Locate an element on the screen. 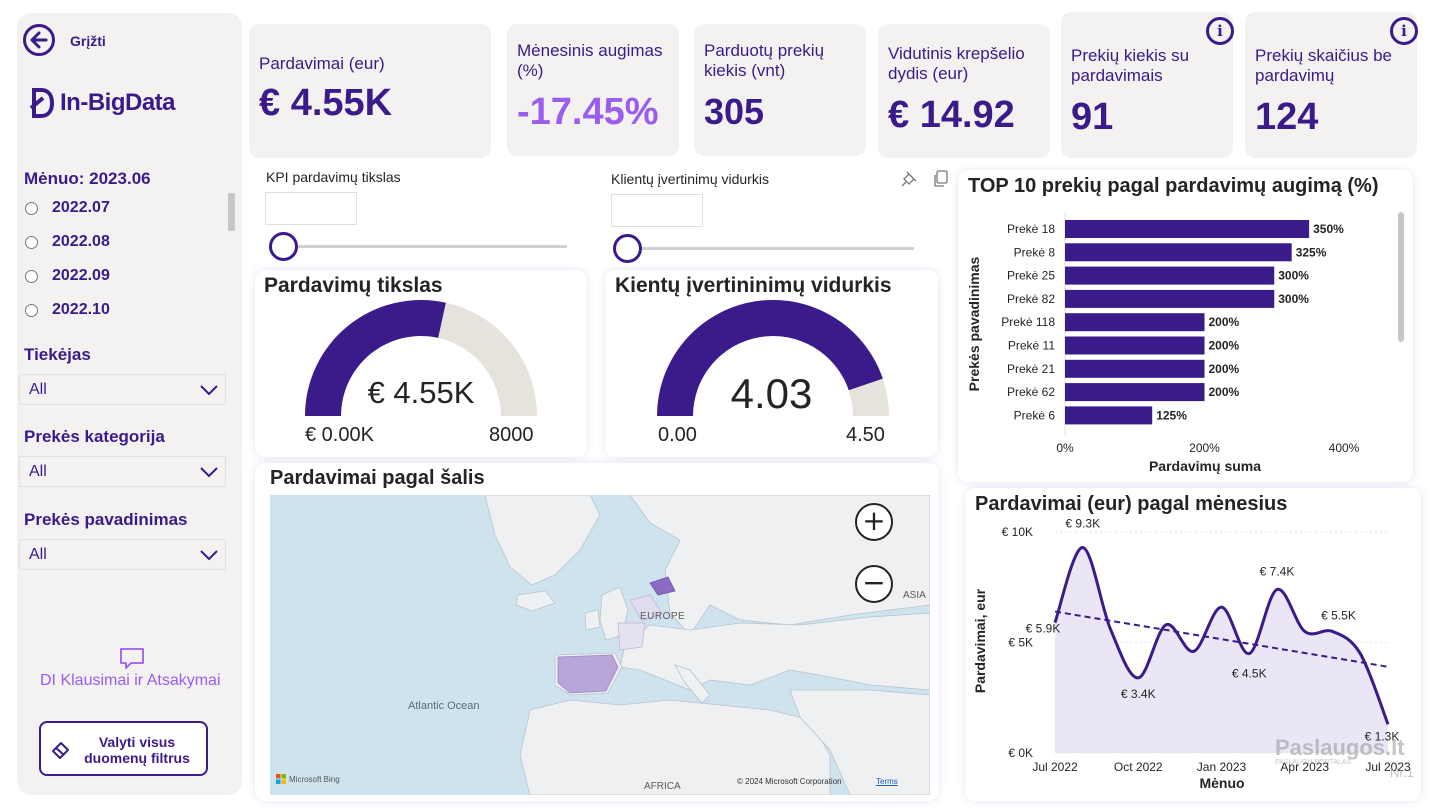  kpi-label: Parduotų prekių kiekis (vnt) is located at coordinates (764, 60).